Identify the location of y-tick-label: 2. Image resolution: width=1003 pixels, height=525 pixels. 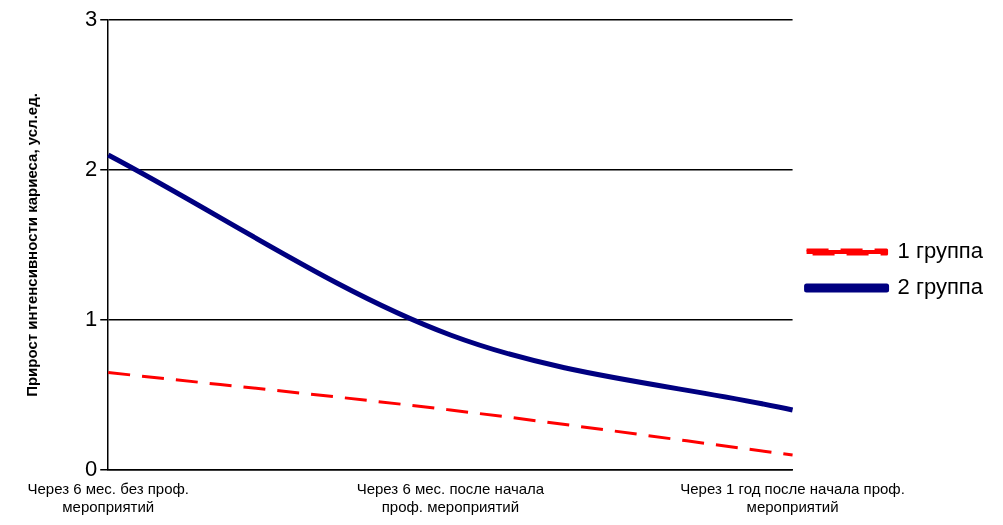
(91, 169).